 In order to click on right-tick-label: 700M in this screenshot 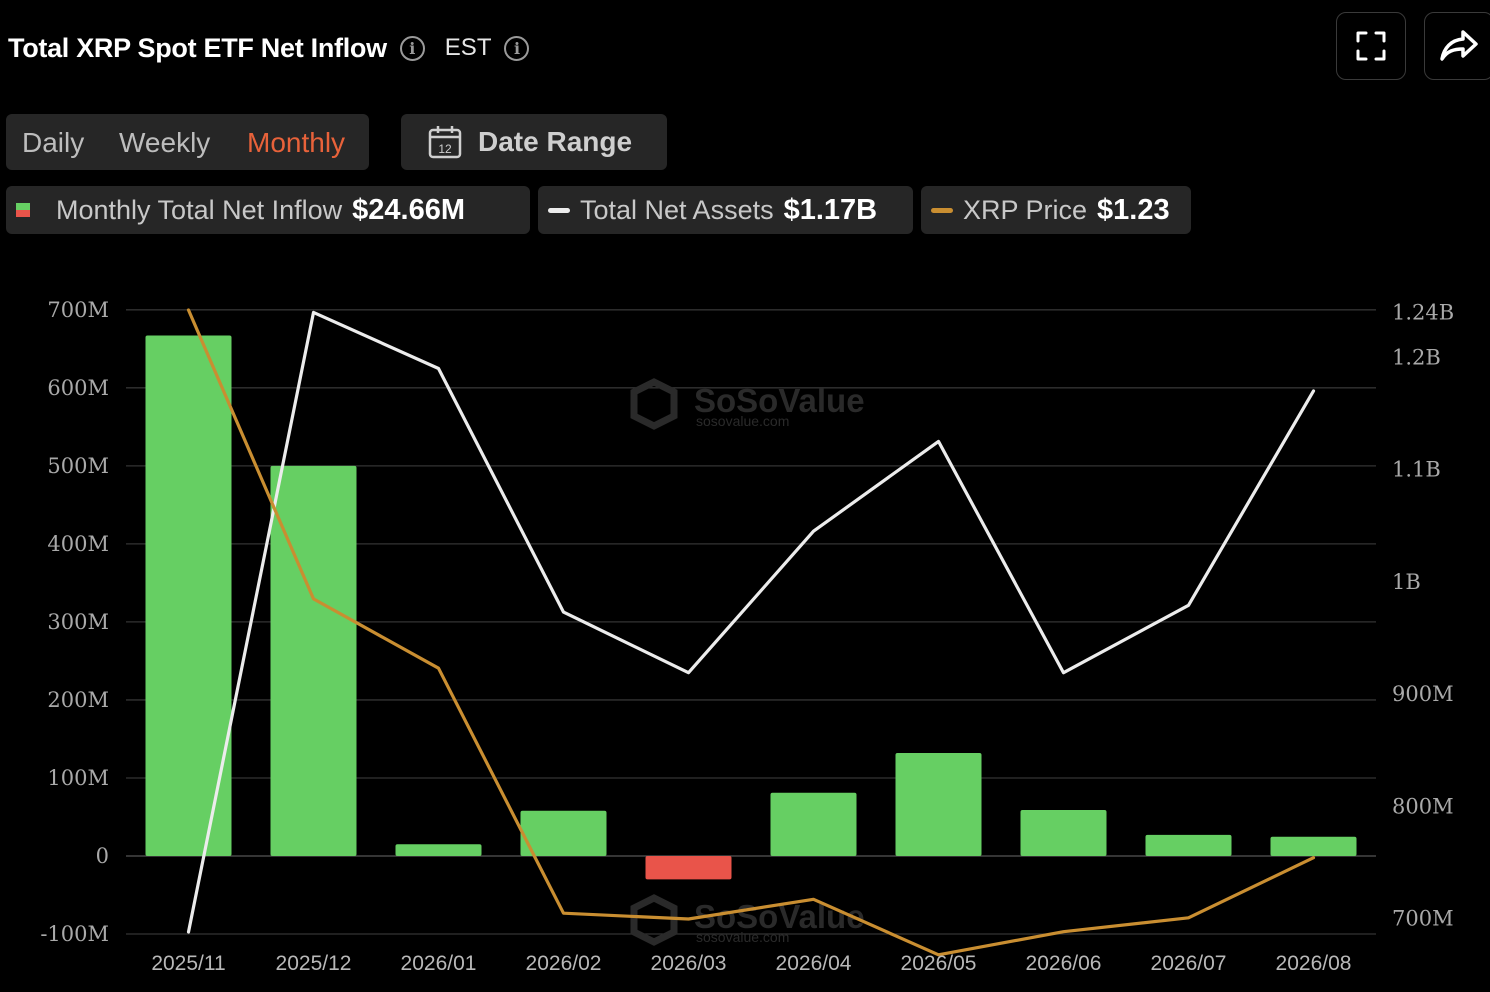, I will do `click(1423, 919)`.